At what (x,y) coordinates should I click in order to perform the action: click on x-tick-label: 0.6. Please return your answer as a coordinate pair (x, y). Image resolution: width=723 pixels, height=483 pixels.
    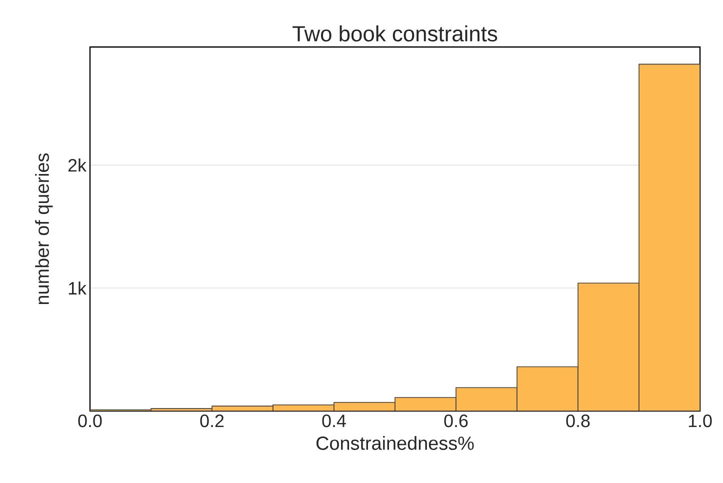
    Looking at the image, I should click on (456, 421).